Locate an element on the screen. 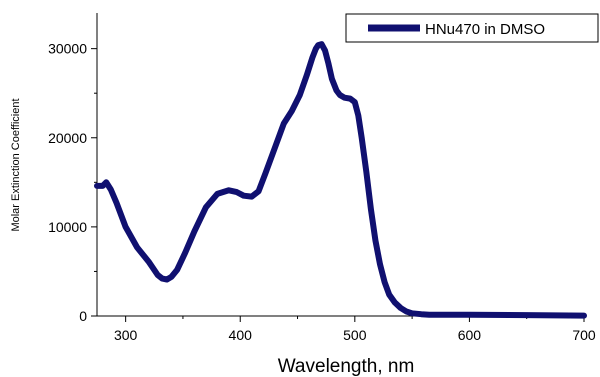 Image resolution: width=600 pixels, height=377 pixels. x-tick-label: 500 is located at coordinates (355, 335).